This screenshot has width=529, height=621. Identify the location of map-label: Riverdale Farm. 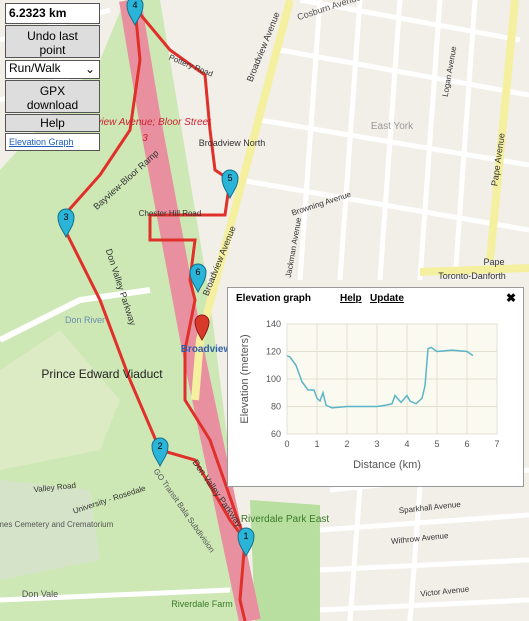
(202, 604).